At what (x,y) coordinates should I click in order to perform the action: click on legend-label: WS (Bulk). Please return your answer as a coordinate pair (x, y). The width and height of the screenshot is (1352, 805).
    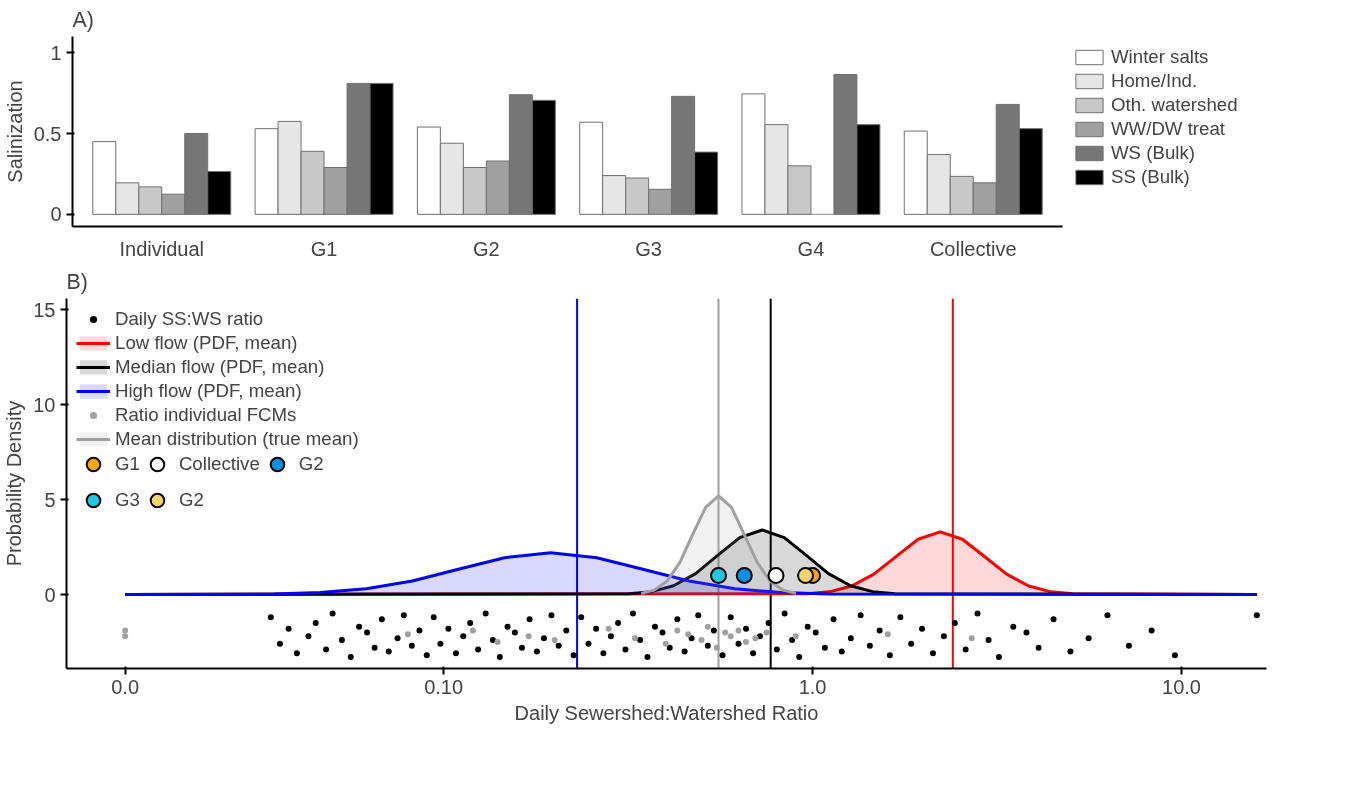
    Looking at the image, I should click on (1153, 153).